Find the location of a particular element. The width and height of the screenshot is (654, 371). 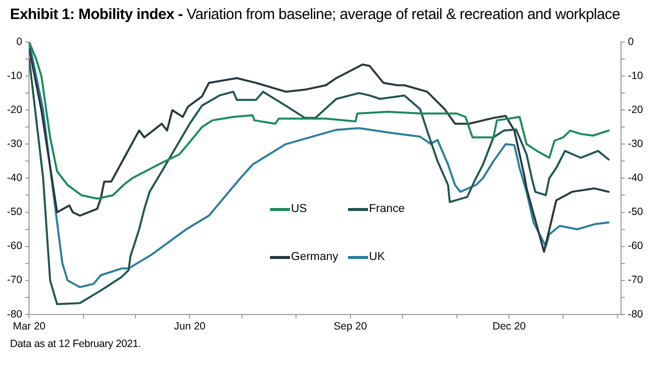

y2-tick-label: 0 is located at coordinates (631, 42).